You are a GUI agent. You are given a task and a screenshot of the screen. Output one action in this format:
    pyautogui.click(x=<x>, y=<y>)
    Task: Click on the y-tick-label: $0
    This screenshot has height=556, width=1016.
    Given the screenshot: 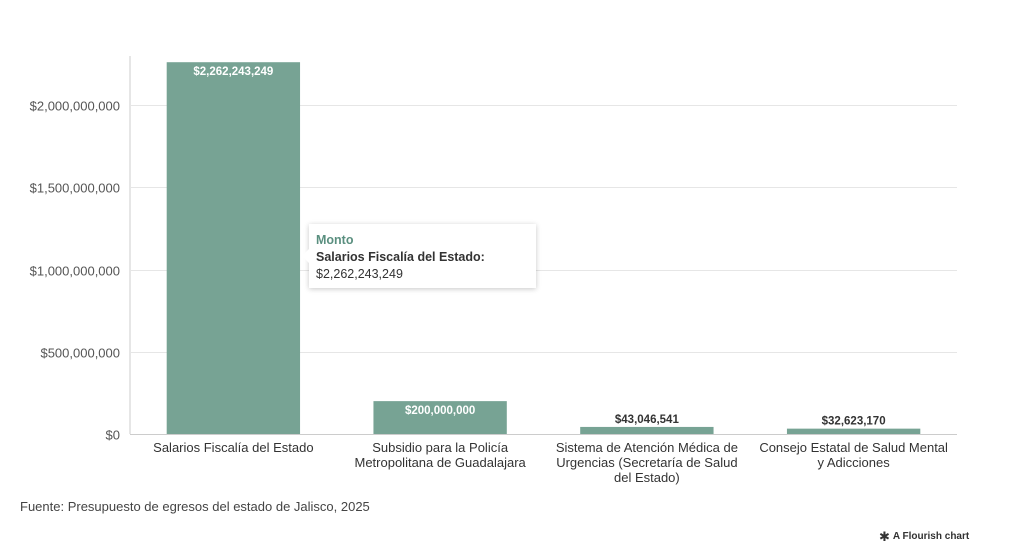 What is the action you would take?
    pyautogui.click(x=113, y=435)
    